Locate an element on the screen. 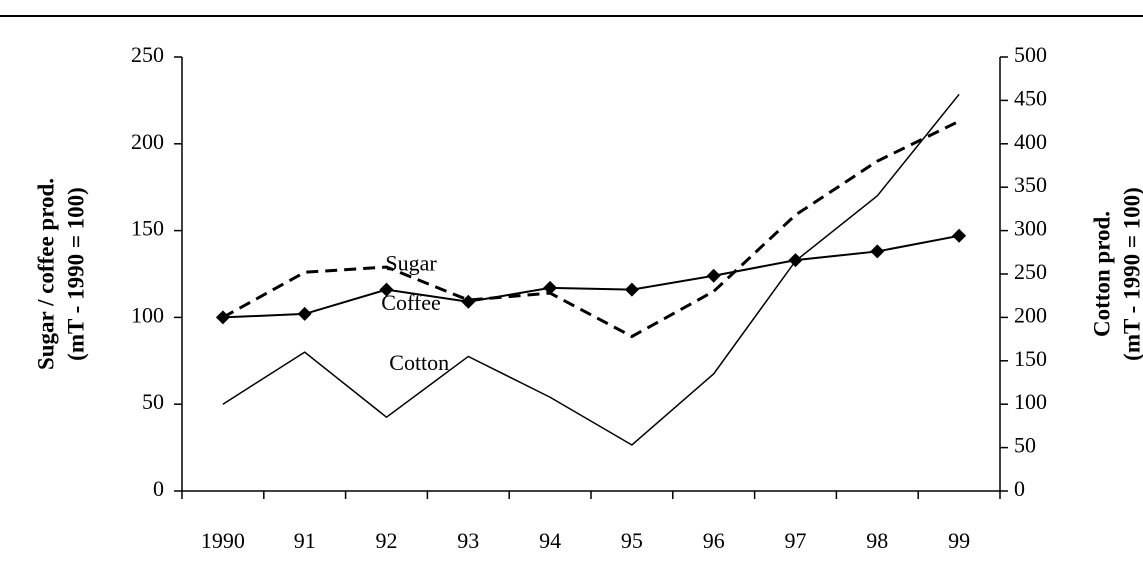  x-tick-label: 99 is located at coordinates (959, 540).